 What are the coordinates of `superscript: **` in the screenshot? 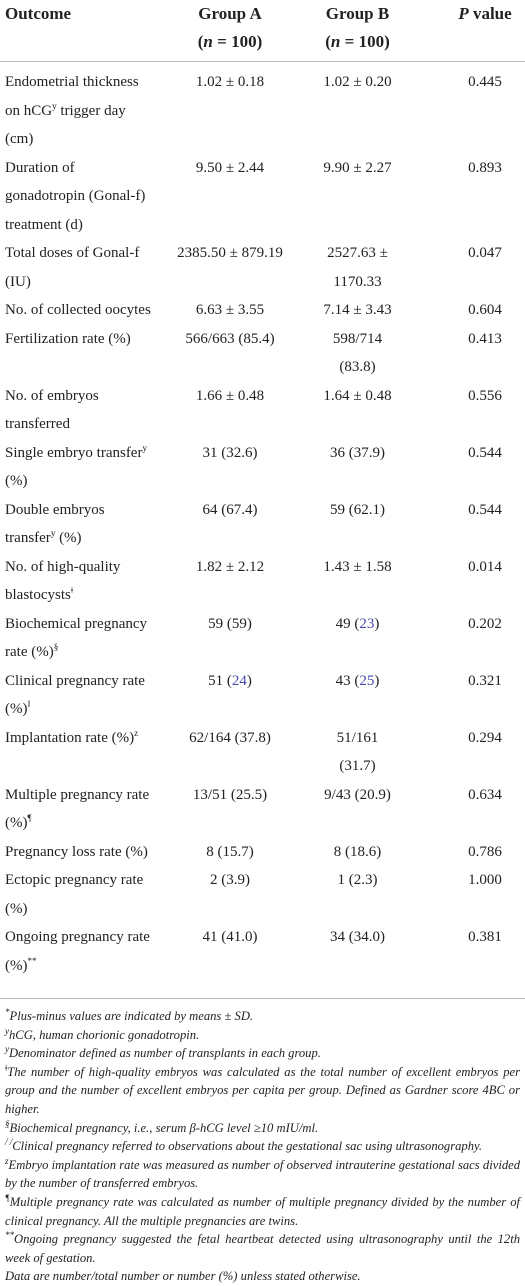 It's located at (32, 960).